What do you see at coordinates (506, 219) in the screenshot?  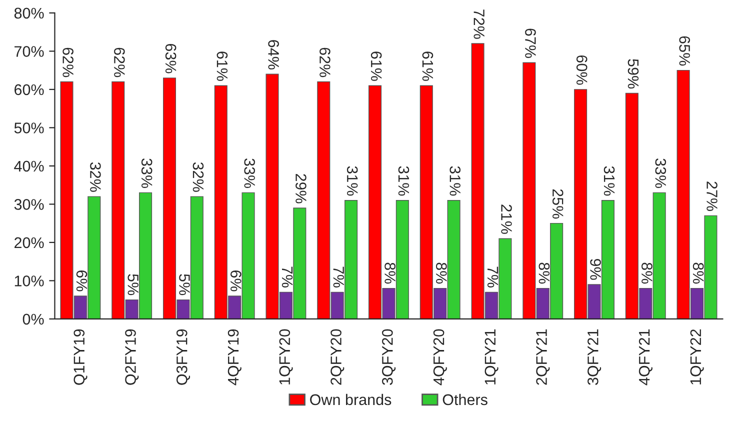 I see `data-label: 21%` at bounding box center [506, 219].